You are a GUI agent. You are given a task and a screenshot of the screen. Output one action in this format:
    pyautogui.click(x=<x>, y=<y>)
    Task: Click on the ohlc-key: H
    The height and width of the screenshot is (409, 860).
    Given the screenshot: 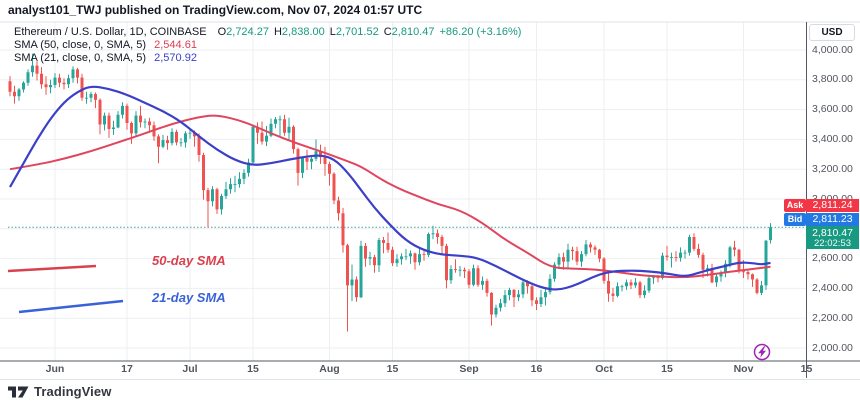 What is the action you would take?
    pyautogui.click(x=277, y=32)
    